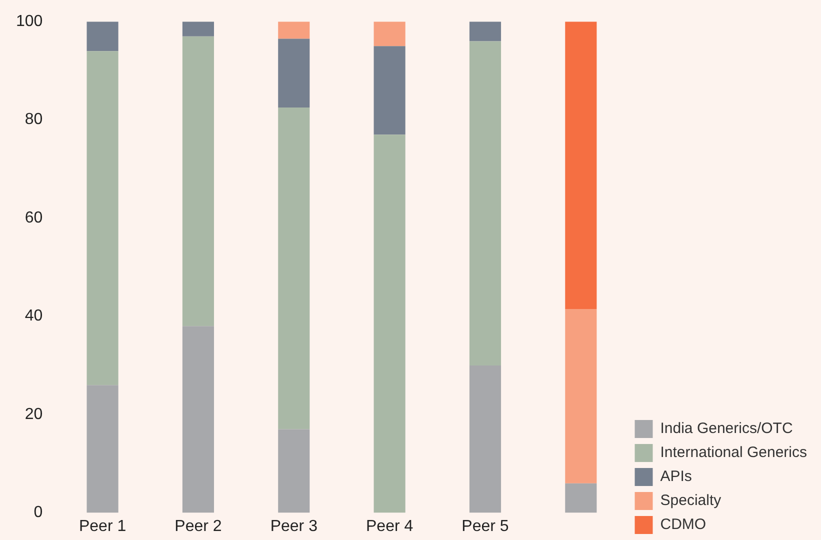  What do you see at coordinates (38, 513) in the screenshot?
I see `y-tick-label: 0` at bounding box center [38, 513].